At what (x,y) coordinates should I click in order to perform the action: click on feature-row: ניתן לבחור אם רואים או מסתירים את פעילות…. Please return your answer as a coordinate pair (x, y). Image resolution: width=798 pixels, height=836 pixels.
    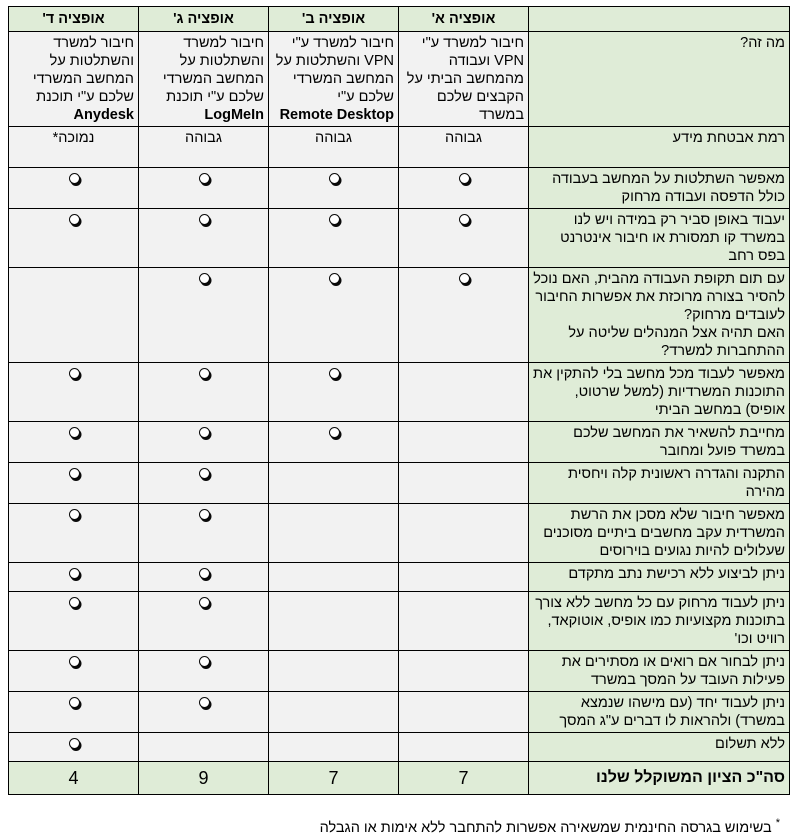
    Looking at the image, I should click on (399, 671).